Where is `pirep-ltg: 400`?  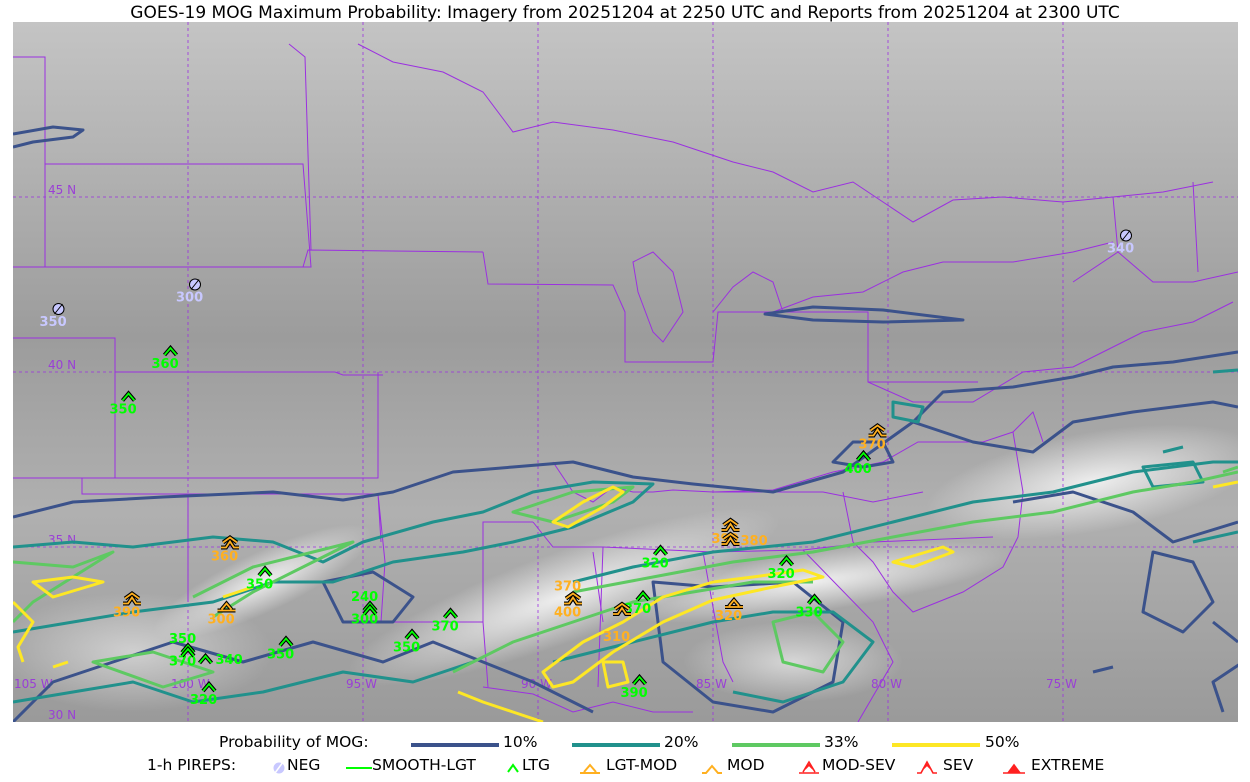
pirep-ltg: 400 is located at coordinates (858, 463).